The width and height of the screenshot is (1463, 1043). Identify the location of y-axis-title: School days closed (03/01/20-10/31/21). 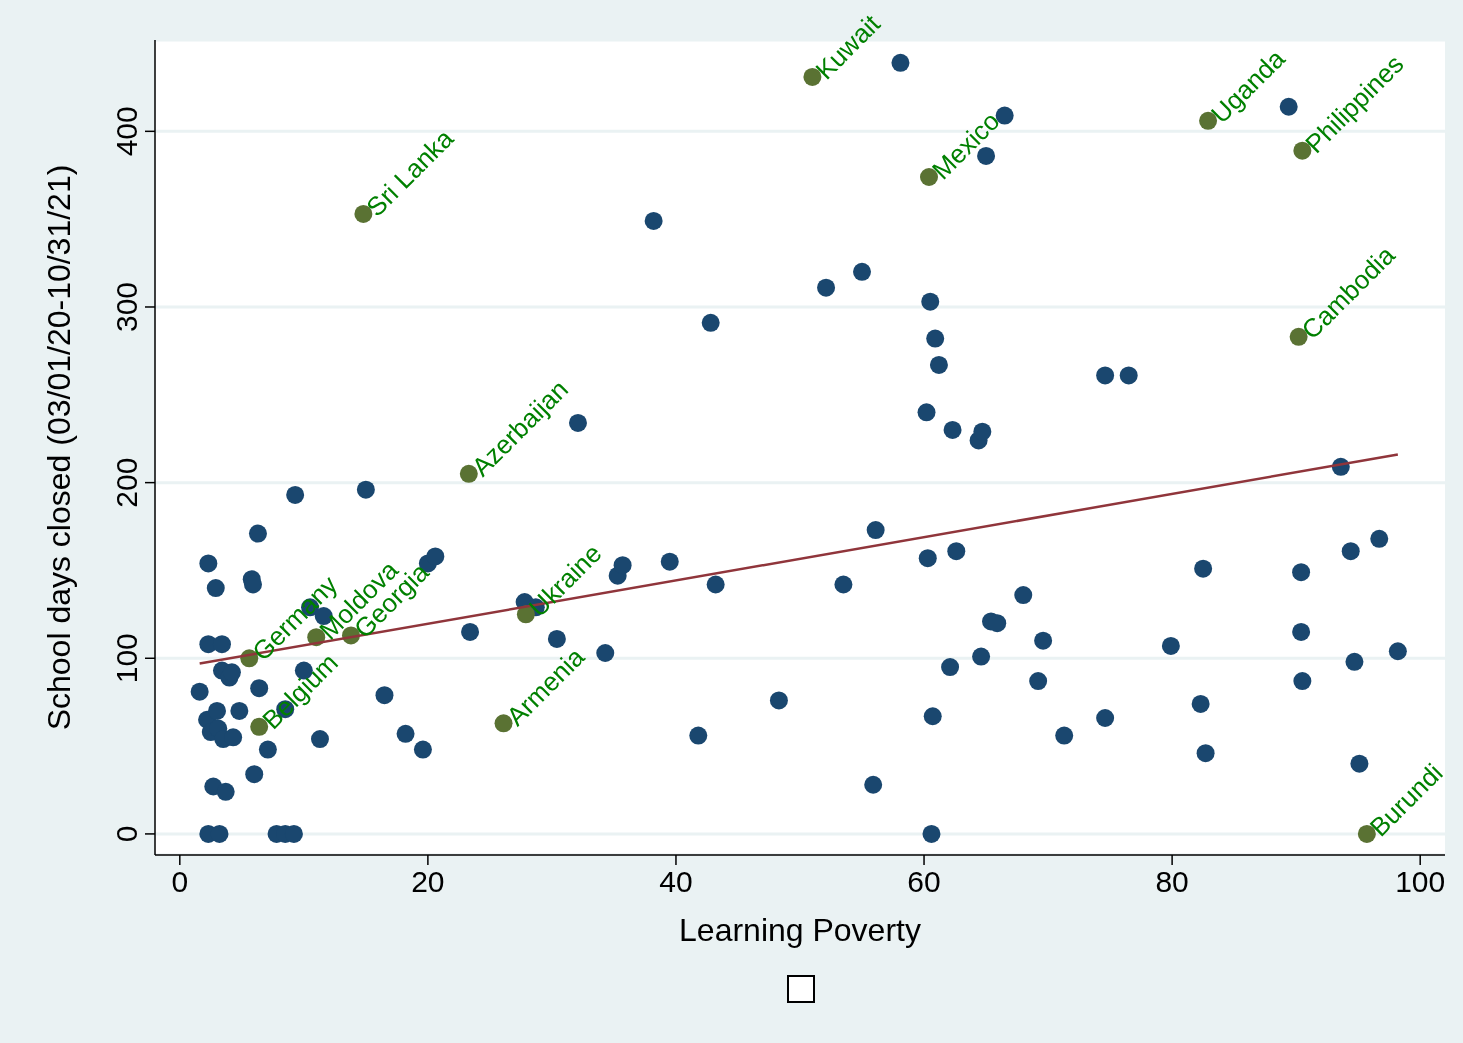
(59, 447).